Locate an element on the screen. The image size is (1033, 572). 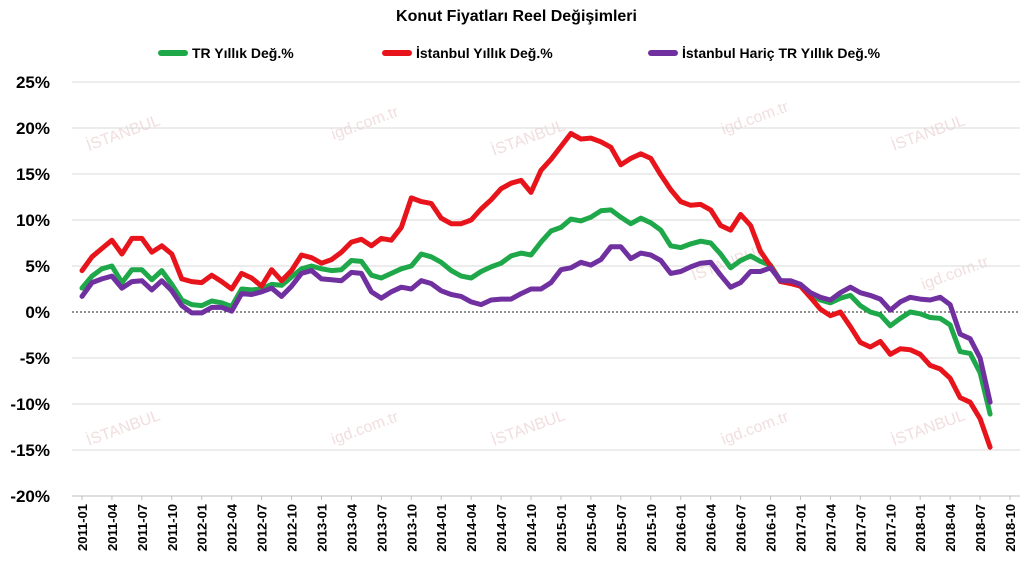
legend-label-tr: TR Yıllık Değ.% is located at coordinates (243, 53).